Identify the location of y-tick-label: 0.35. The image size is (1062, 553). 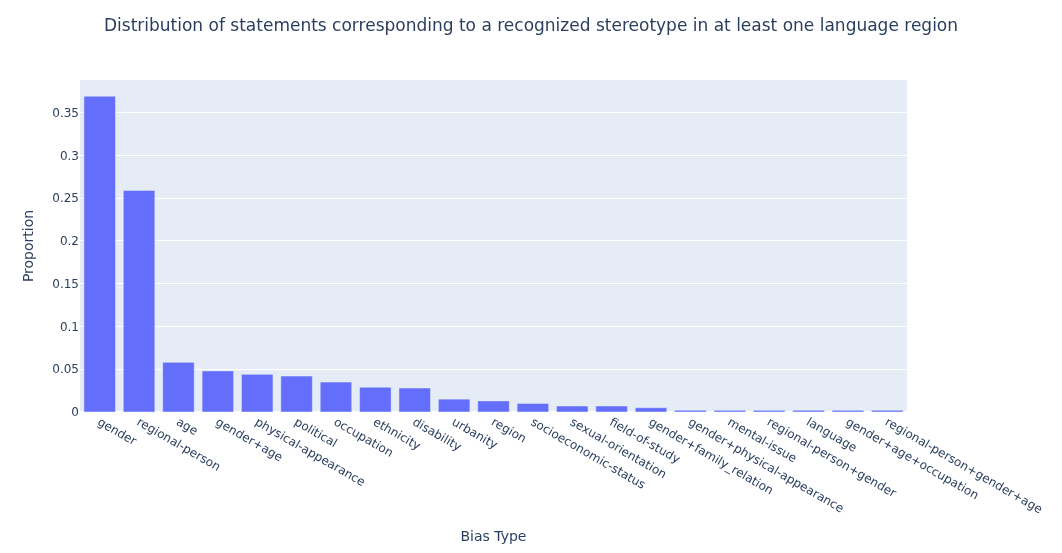
(65, 112).